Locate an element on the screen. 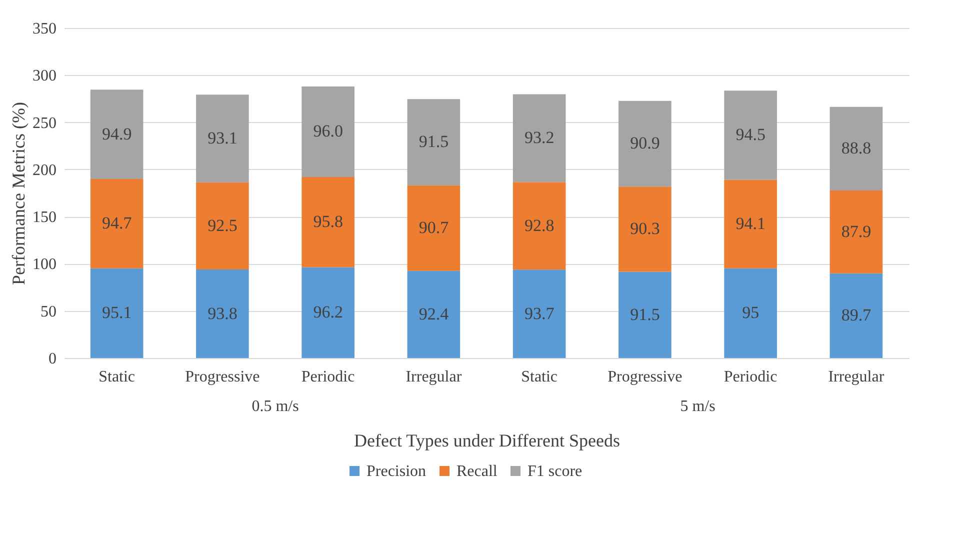 This screenshot has width=977, height=534. y-tick-label: 300 is located at coordinates (44, 76).